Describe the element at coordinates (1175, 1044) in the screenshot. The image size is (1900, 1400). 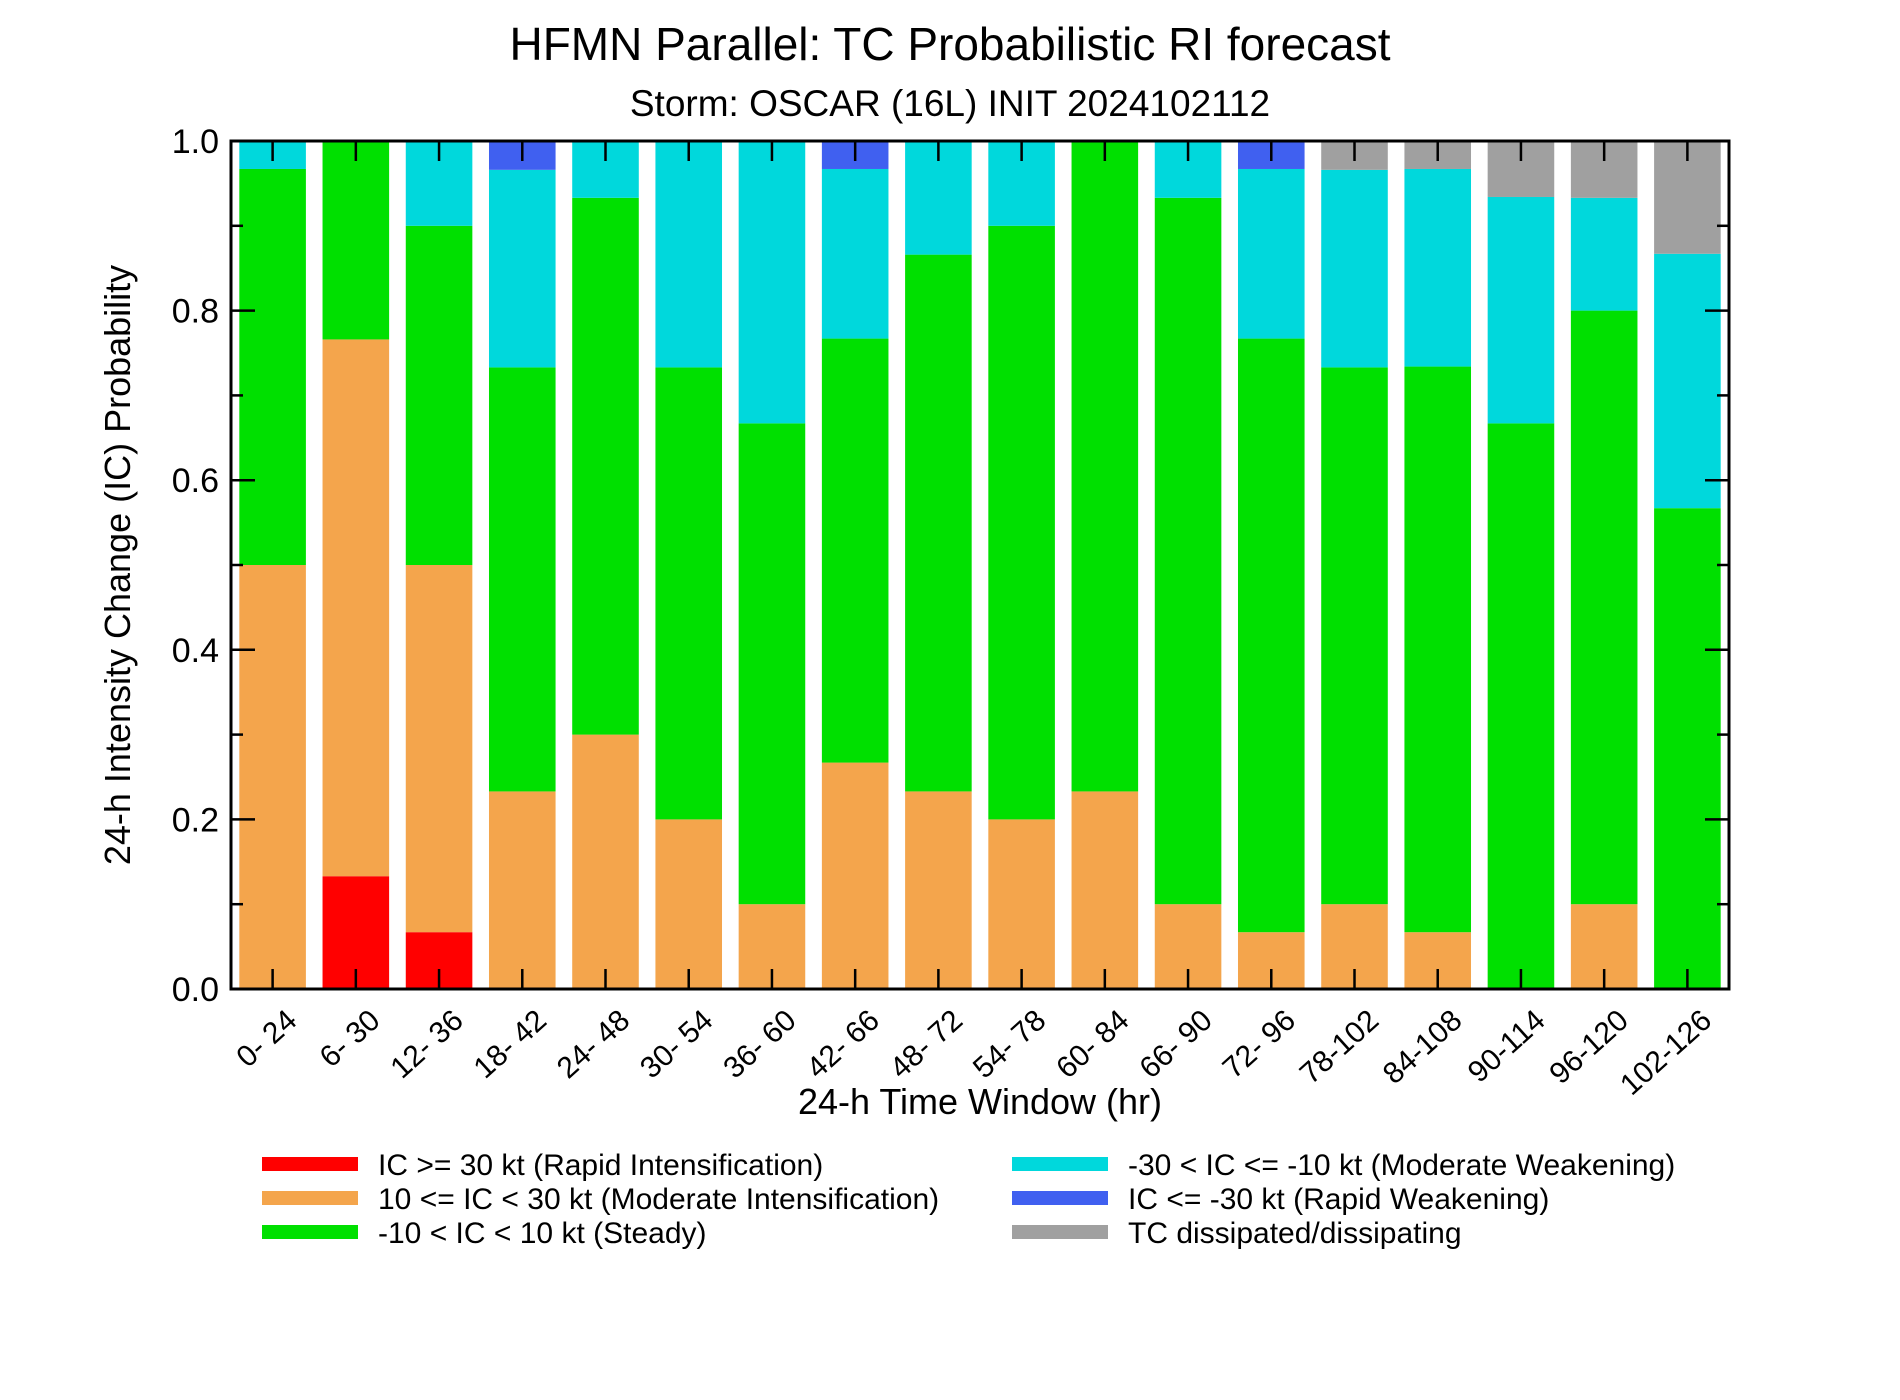
I see `x-tick-label: 66- 90` at that location.